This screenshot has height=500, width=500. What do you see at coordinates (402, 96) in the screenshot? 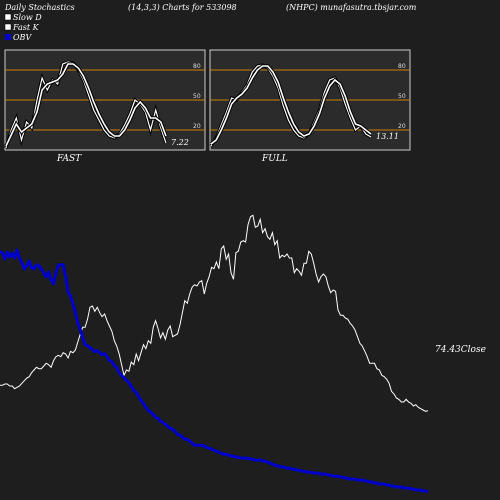
I see `full-tick-label-50: 50` at bounding box center [402, 96].